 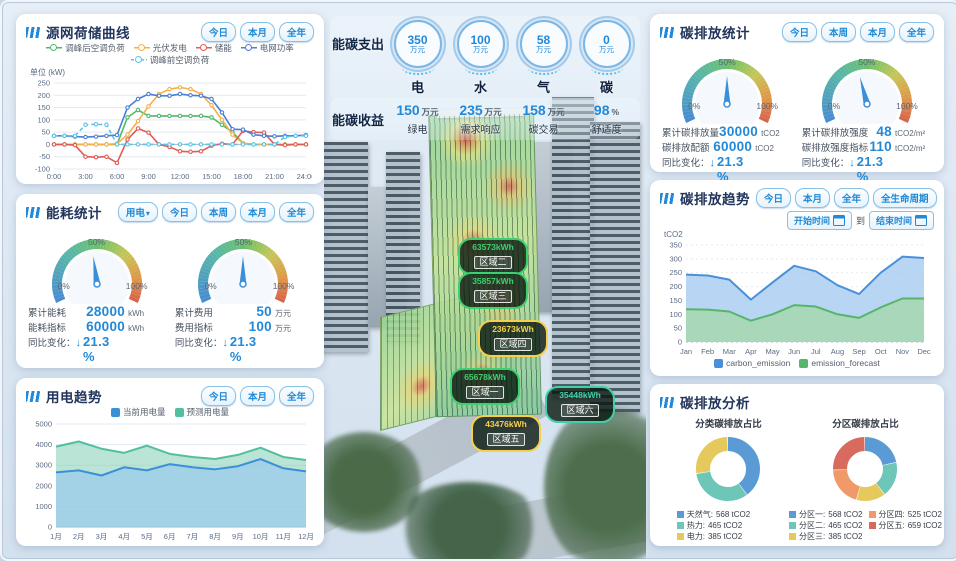 What do you see at coordinates (296, 212) in the screenshot?
I see `energy-year-button: 全年` at bounding box center [296, 212].